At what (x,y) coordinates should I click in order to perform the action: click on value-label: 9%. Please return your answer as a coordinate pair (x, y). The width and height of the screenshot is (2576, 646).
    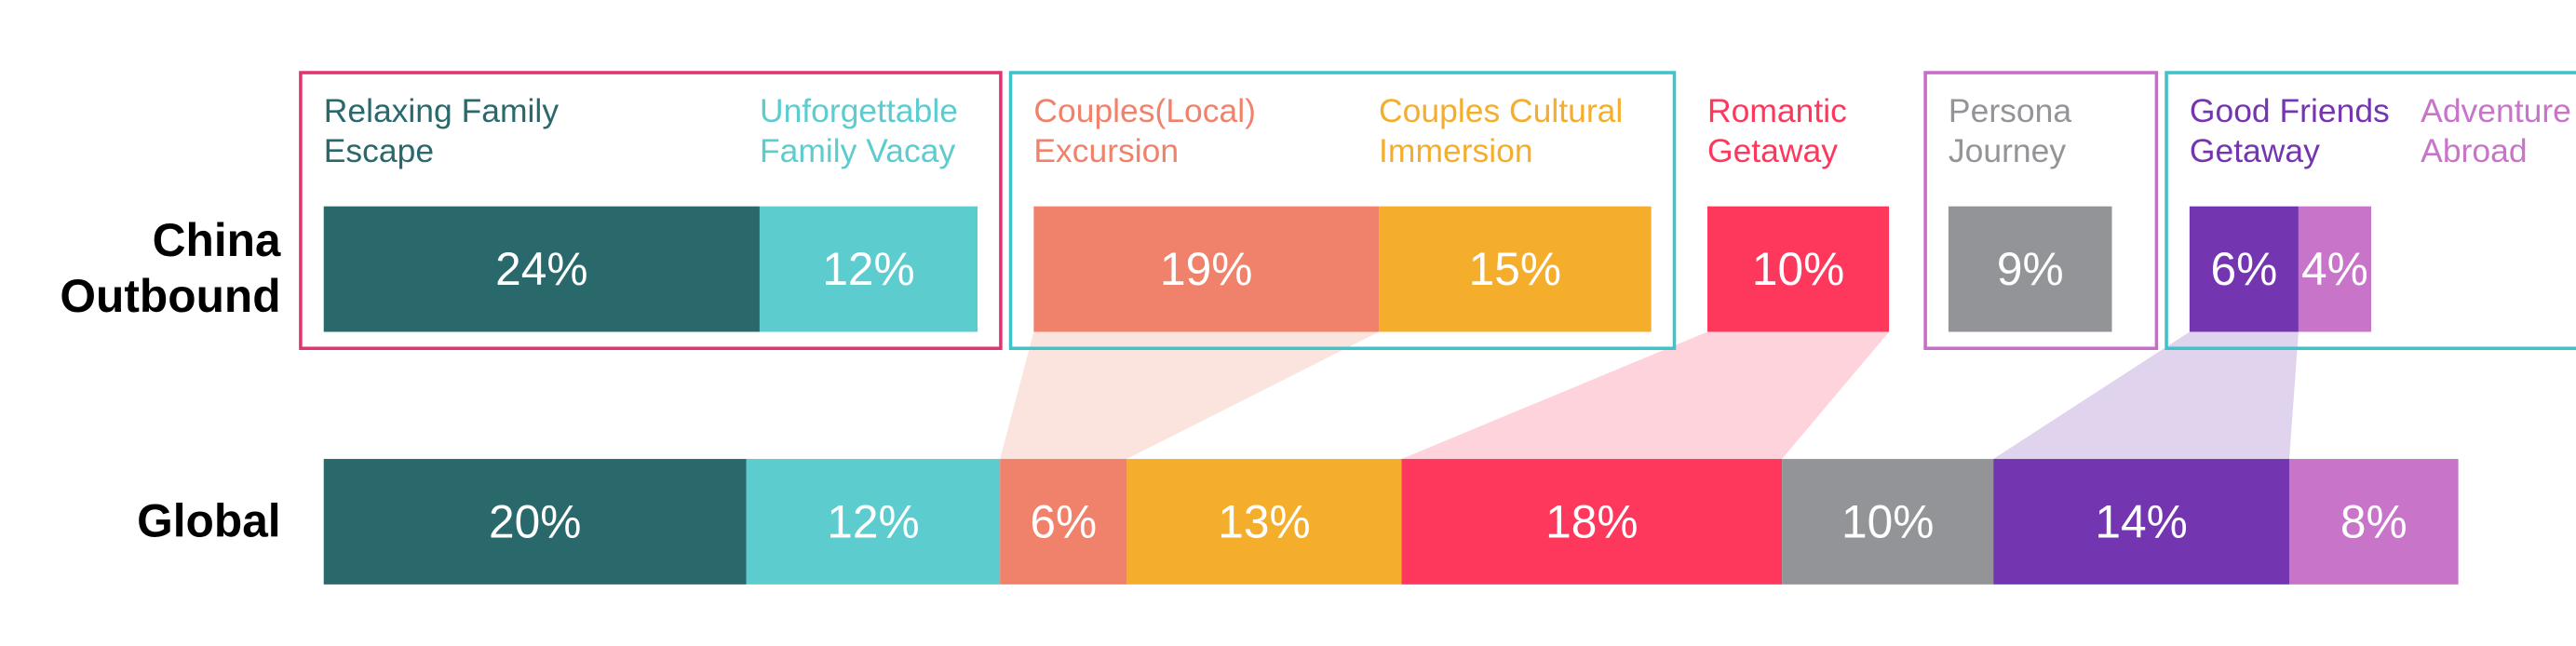
    Looking at the image, I should click on (2030, 269).